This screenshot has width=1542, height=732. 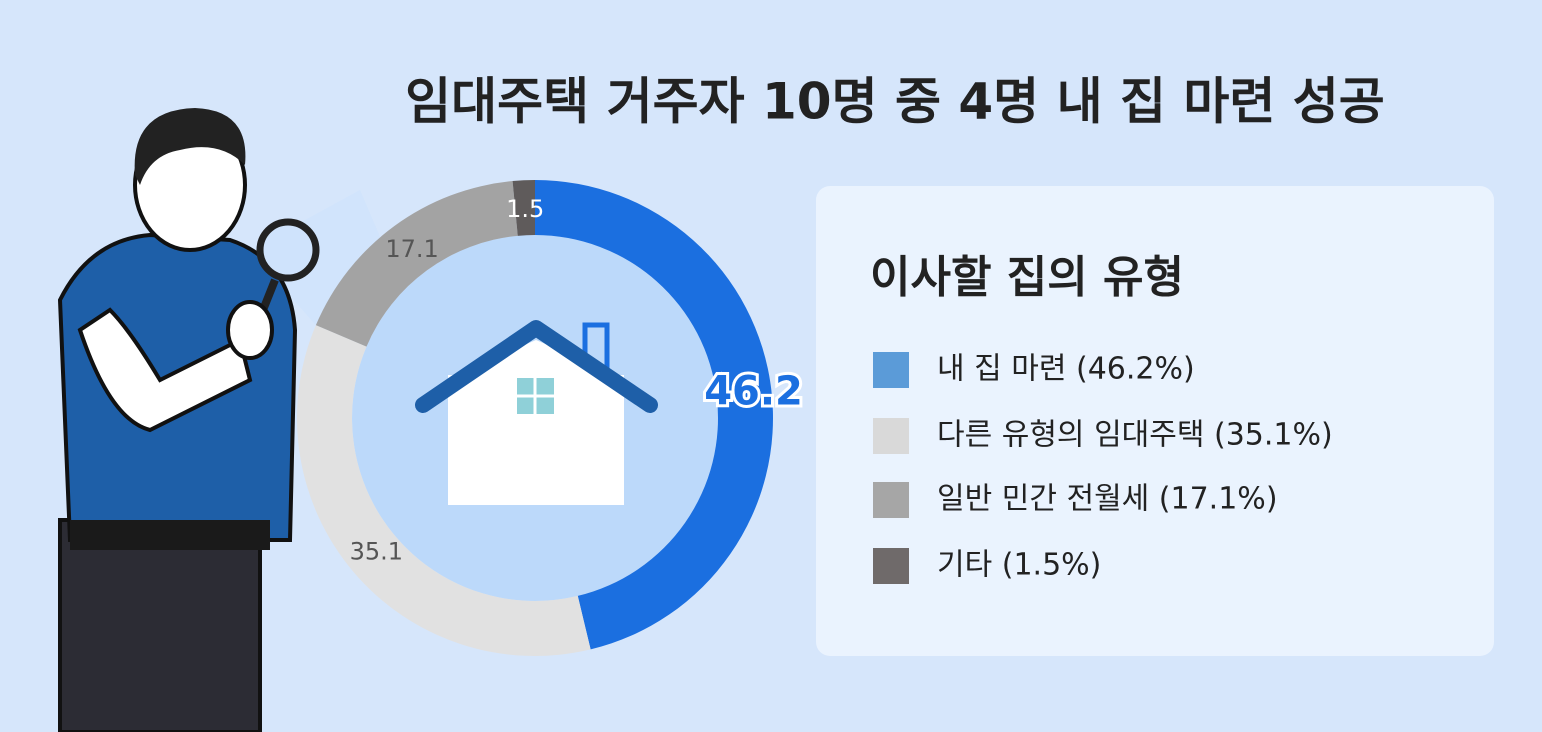 I want to click on data-label: 46.2, so click(x=753, y=391).